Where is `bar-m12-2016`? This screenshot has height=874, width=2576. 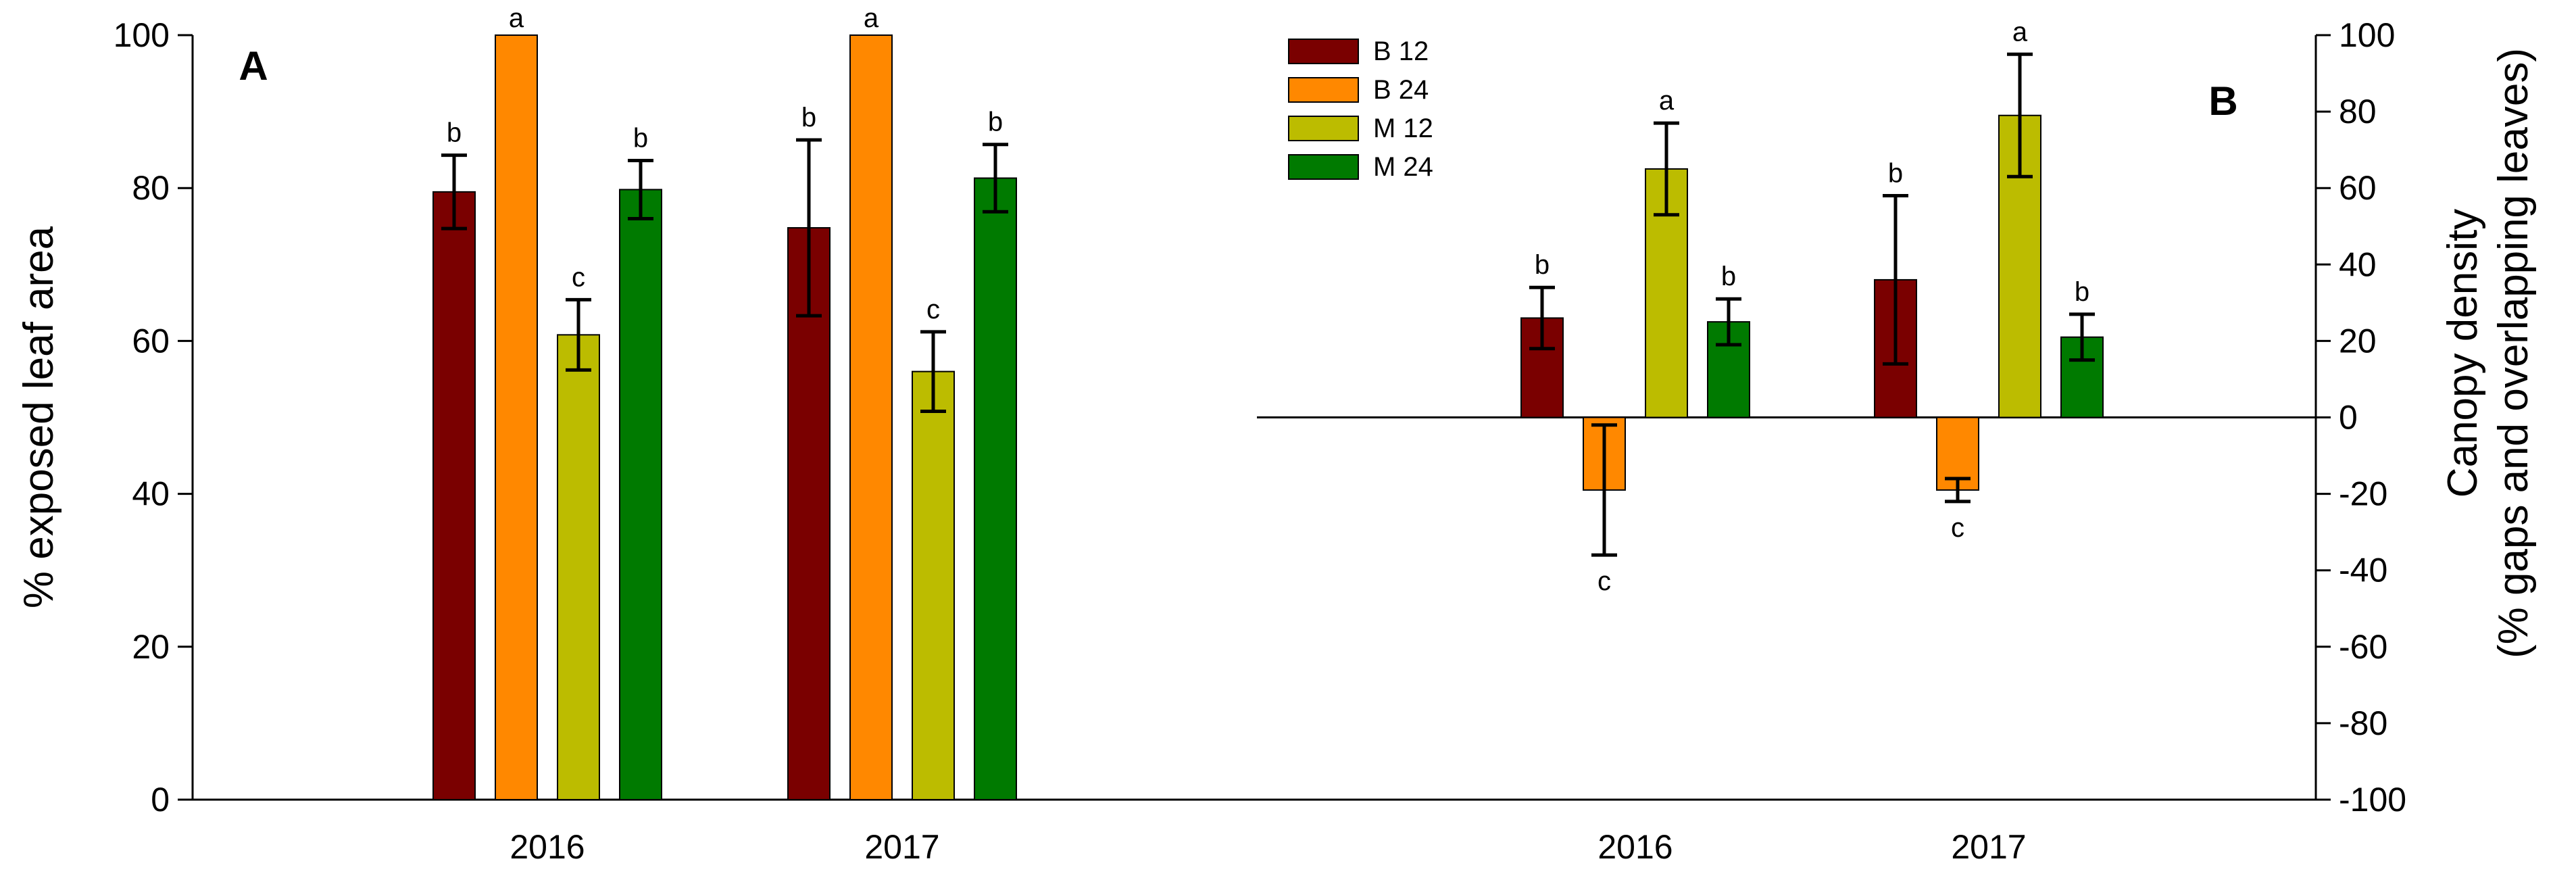
bar-m12-2016 is located at coordinates (578, 567).